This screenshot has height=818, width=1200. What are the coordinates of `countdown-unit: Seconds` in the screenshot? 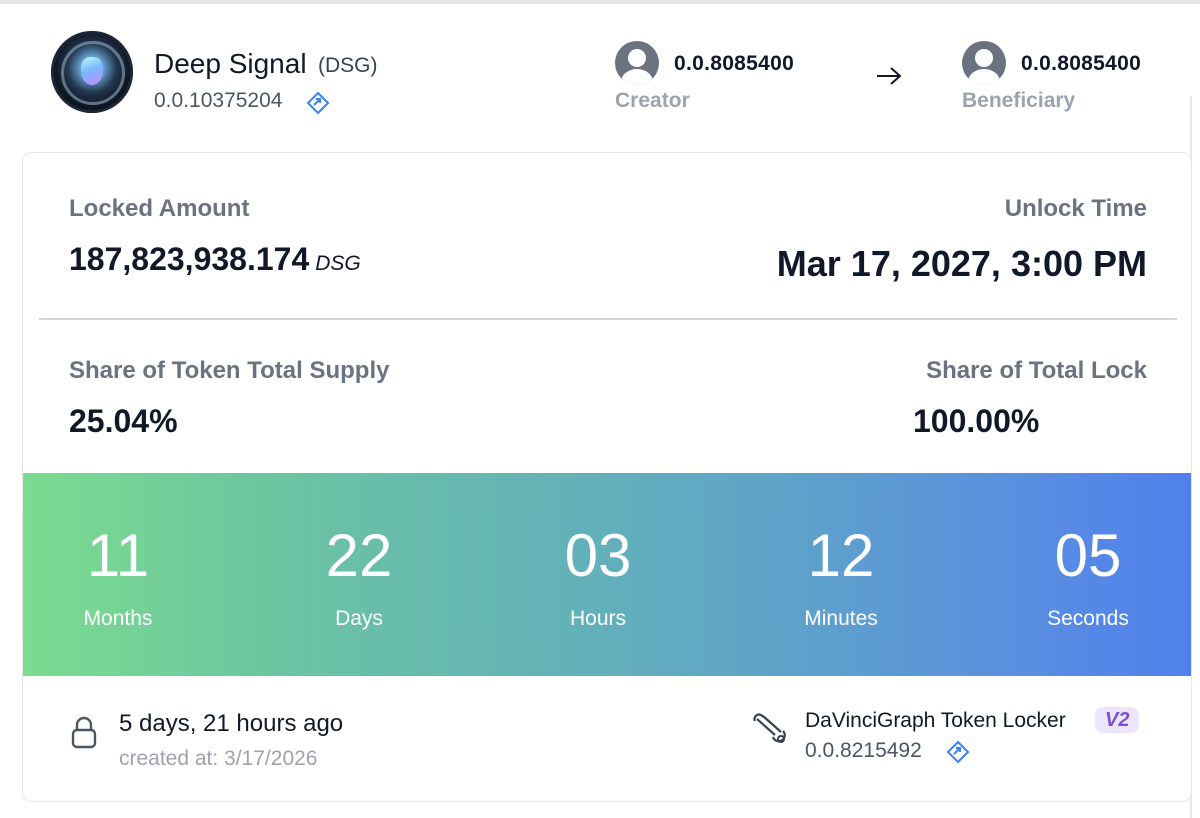 It's located at (1088, 618).